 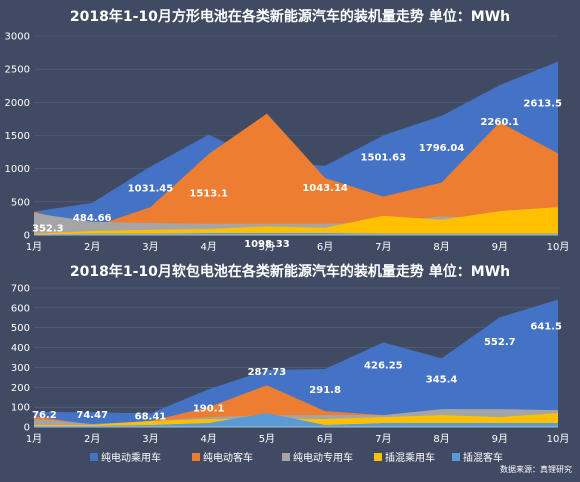 What do you see at coordinates (208, 439) in the screenshot?
I see `chart2-x-tick: 4月` at bounding box center [208, 439].